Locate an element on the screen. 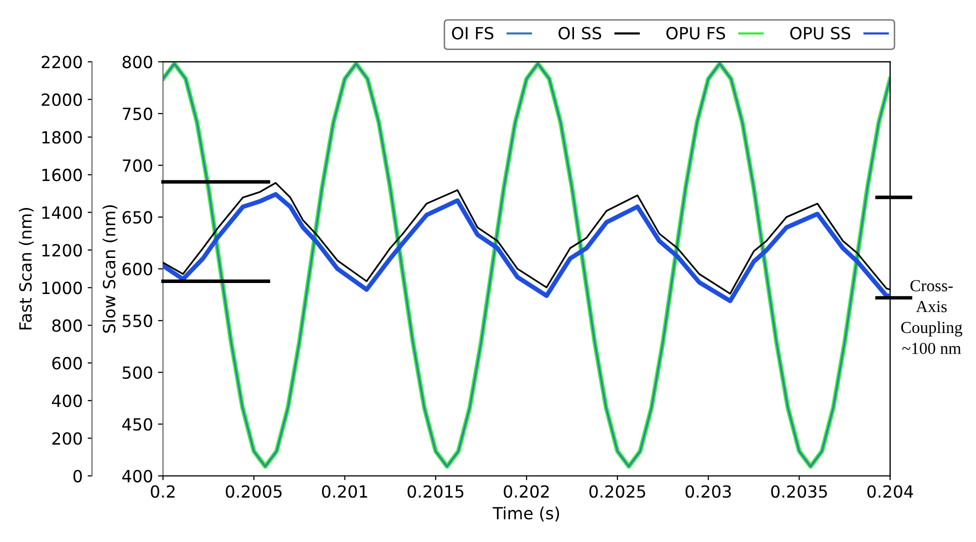 This screenshot has height=542, width=976. y-tick-label: 600 is located at coordinates (67, 363).